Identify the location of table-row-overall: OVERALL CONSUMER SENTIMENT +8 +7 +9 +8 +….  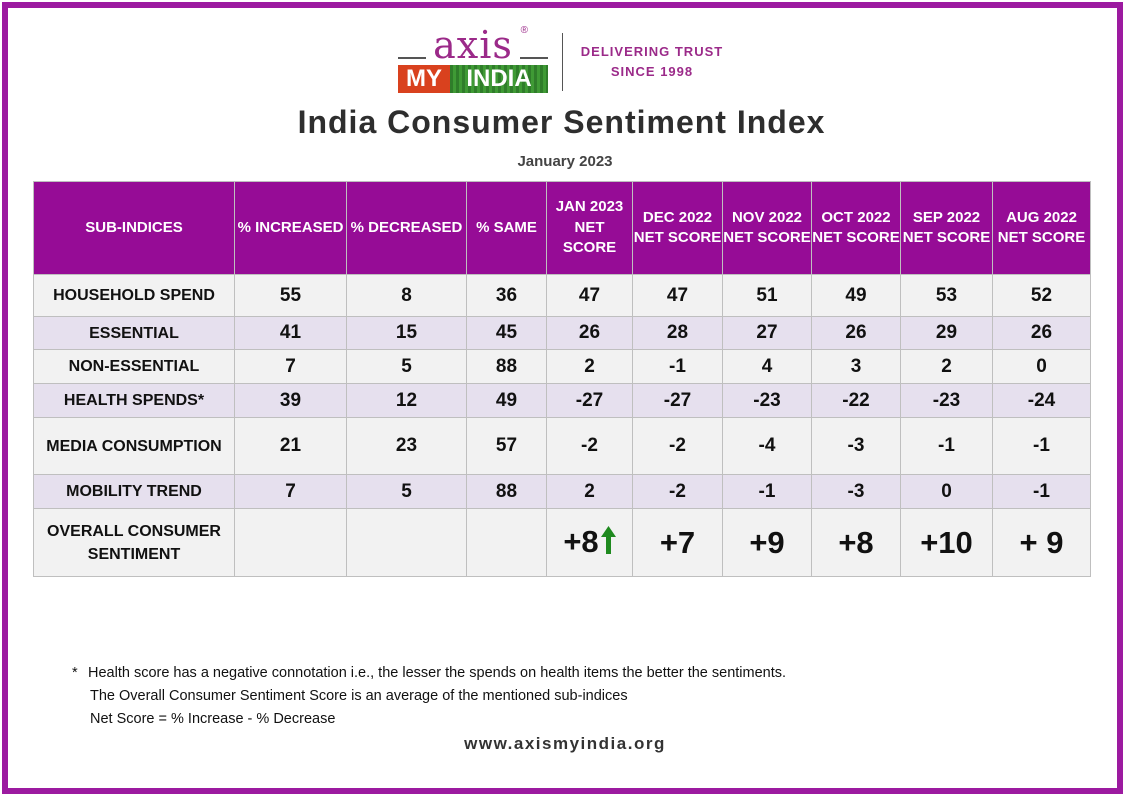
(562, 542).